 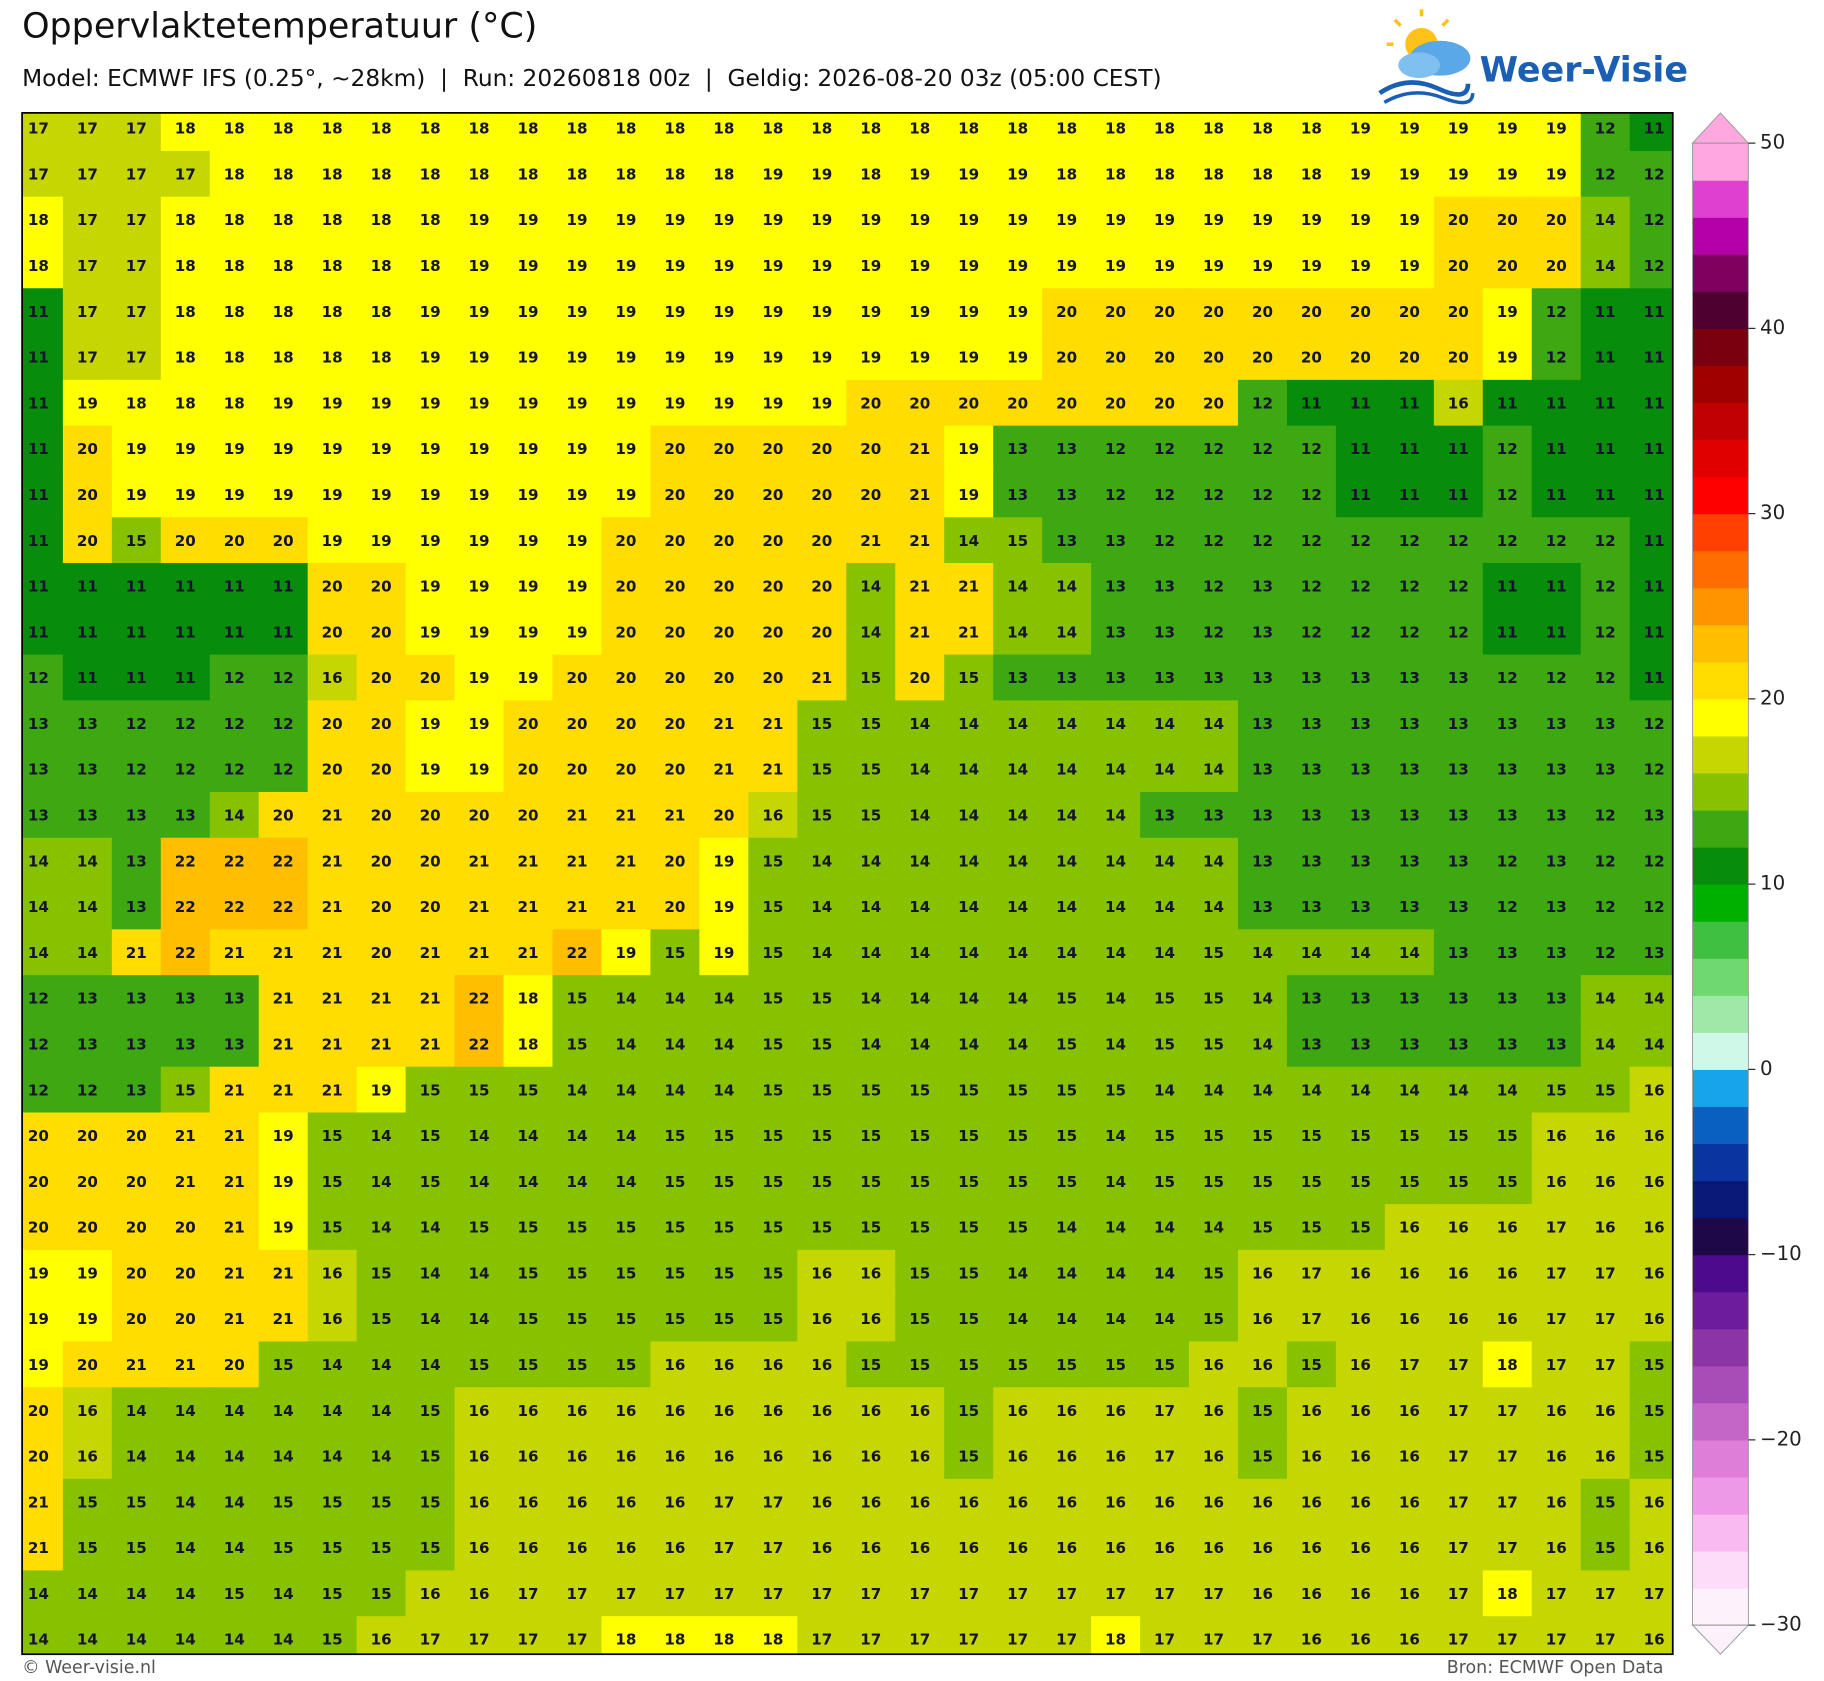 I want to click on temperature-label: 18, so click(x=185, y=220).